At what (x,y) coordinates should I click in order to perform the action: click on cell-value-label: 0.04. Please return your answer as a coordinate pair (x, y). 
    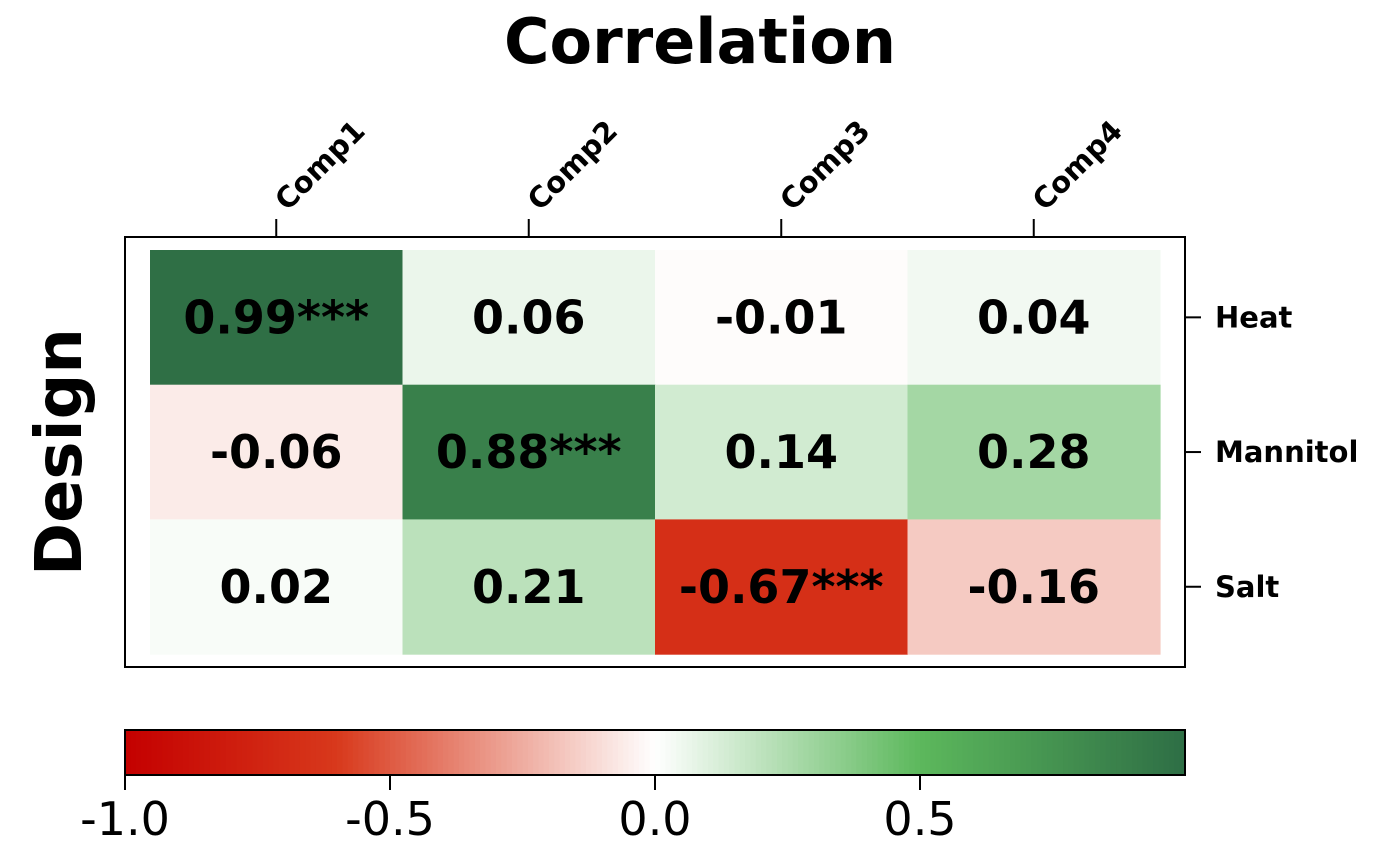
    Looking at the image, I should click on (1034, 317).